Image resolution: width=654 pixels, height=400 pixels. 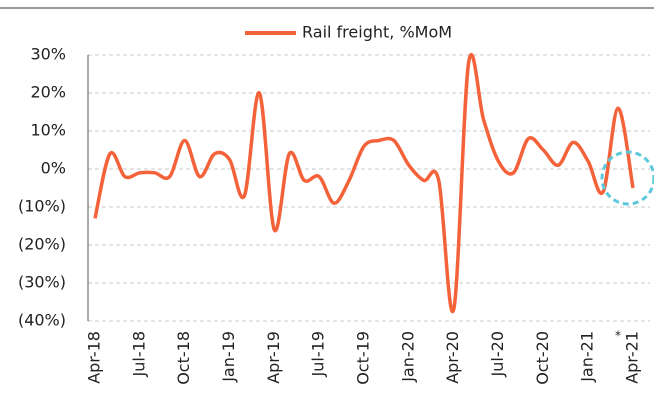 I want to click on x-tick-label: Apr-21, so click(x=632, y=357).